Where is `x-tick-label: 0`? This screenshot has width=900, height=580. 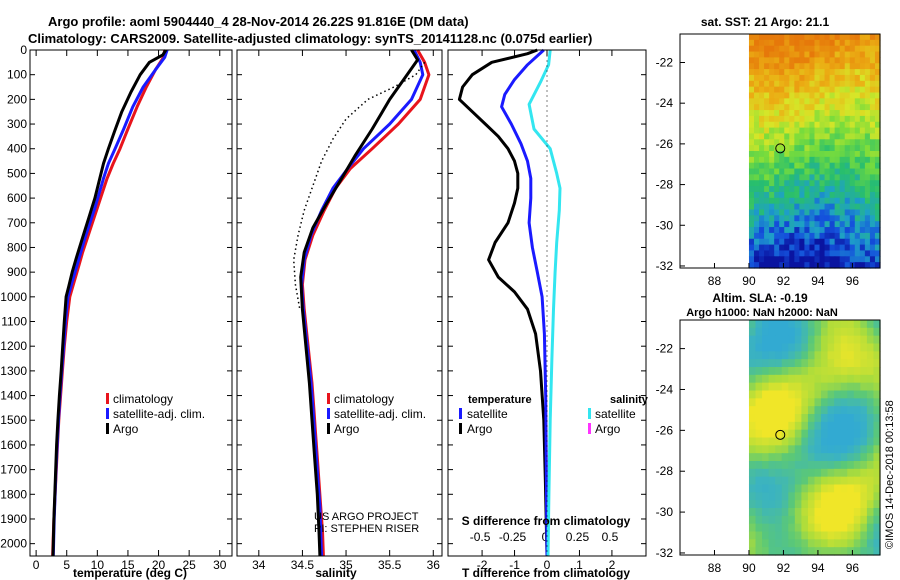
x-tick-label: 0 is located at coordinates (547, 565).